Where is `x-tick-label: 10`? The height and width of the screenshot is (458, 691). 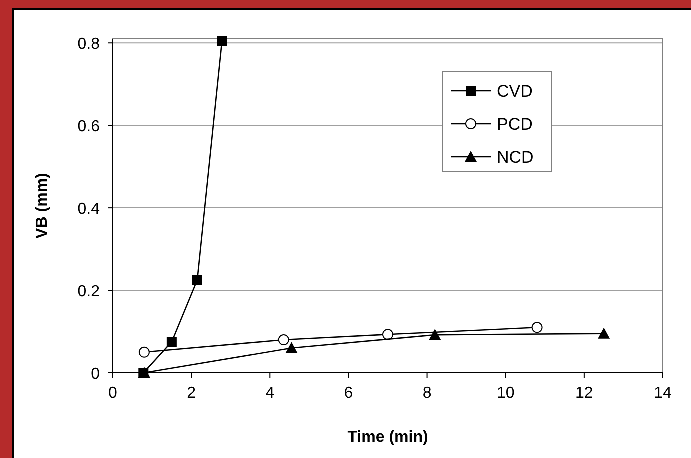 x-tick-label: 10 is located at coordinates (505, 393).